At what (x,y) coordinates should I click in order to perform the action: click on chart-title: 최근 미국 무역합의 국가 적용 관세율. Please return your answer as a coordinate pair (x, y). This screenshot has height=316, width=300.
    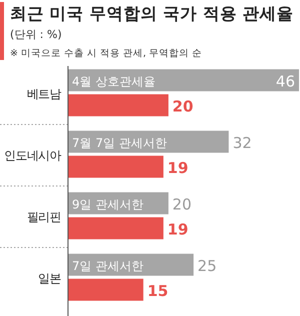
    Looking at the image, I should click on (152, 13).